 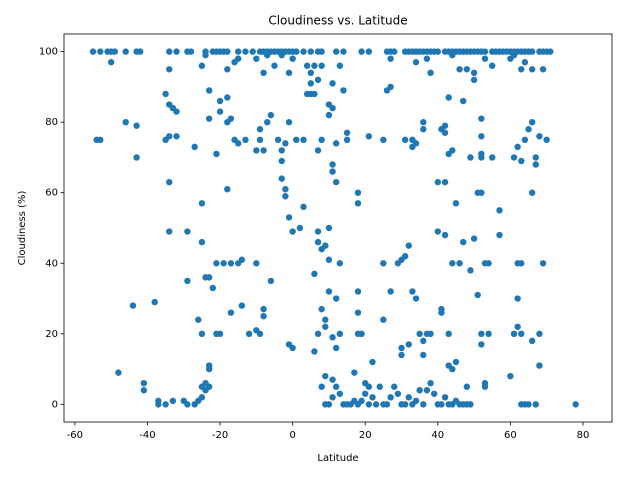 What do you see at coordinates (22, 228) in the screenshot?
I see `y-axis-label: Cloudiness (%)` at bounding box center [22, 228].